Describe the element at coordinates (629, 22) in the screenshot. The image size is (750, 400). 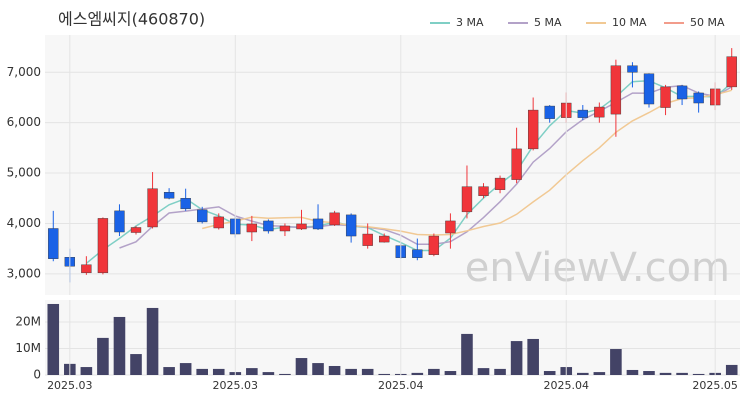
I see `legend-label: 10 MA` at that location.